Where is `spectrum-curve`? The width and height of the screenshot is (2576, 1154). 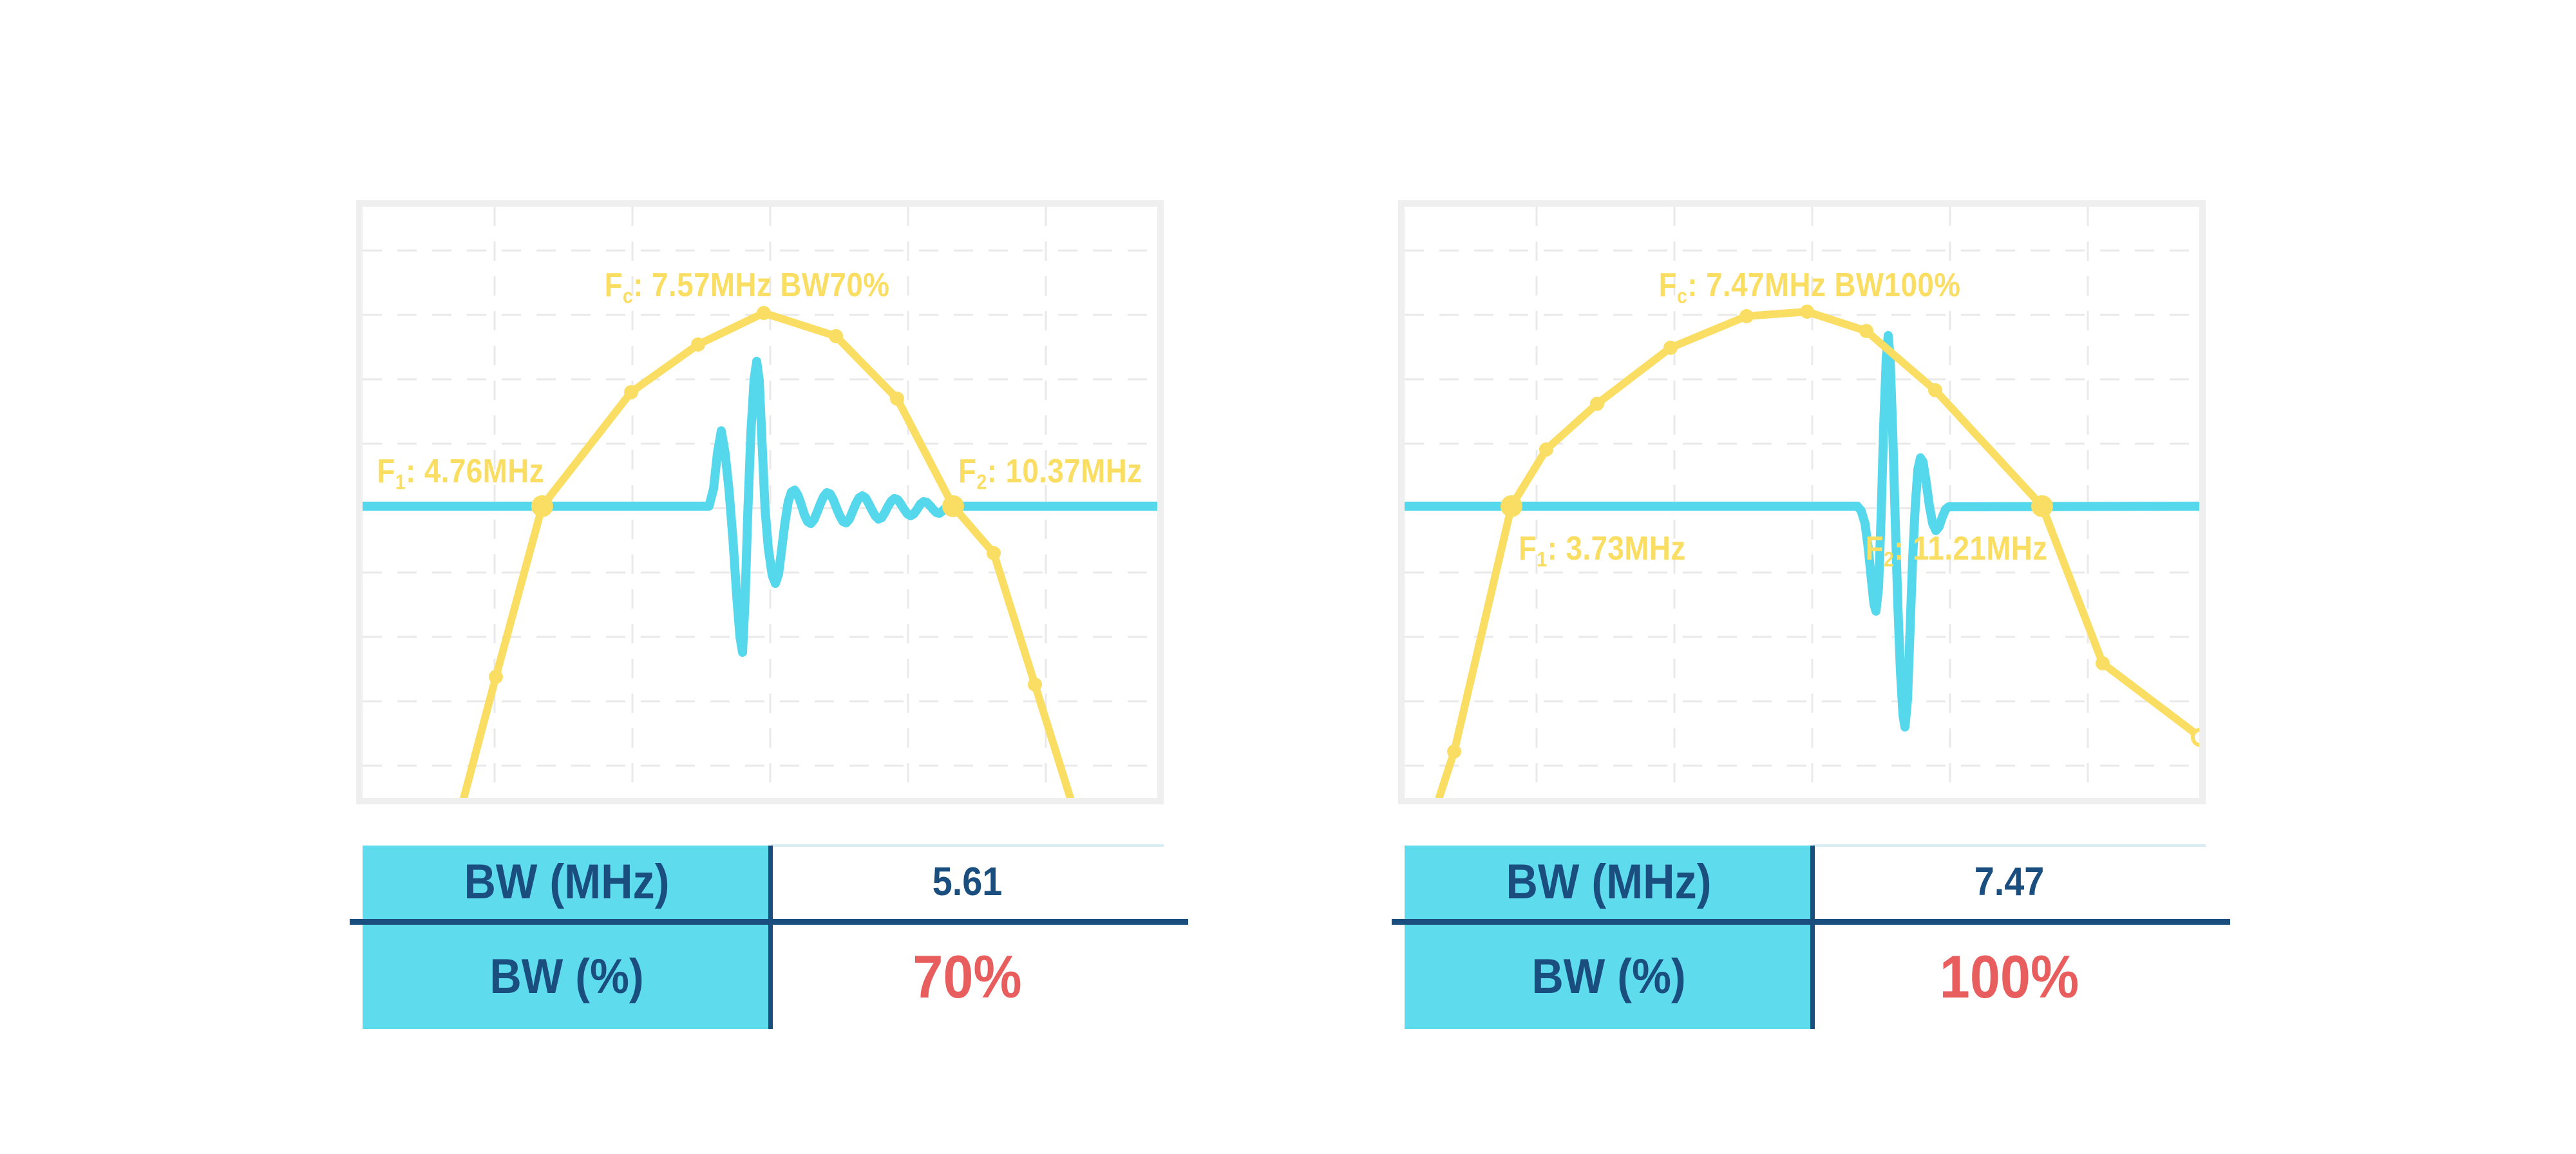 spectrum-curve is located at coordinates (767, 553).